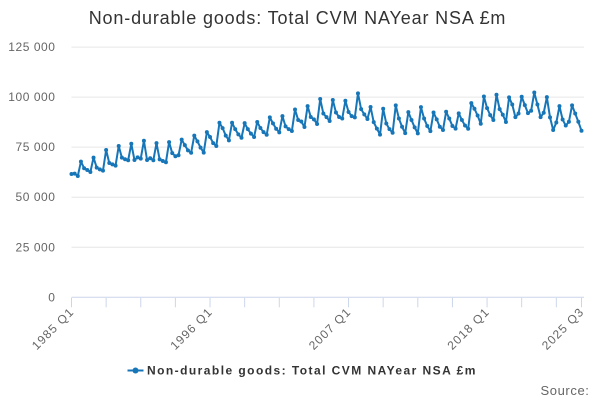  Describe the element at coordinates (564, 390) in the screenshot. I see `svg-text: Source:` at that location.